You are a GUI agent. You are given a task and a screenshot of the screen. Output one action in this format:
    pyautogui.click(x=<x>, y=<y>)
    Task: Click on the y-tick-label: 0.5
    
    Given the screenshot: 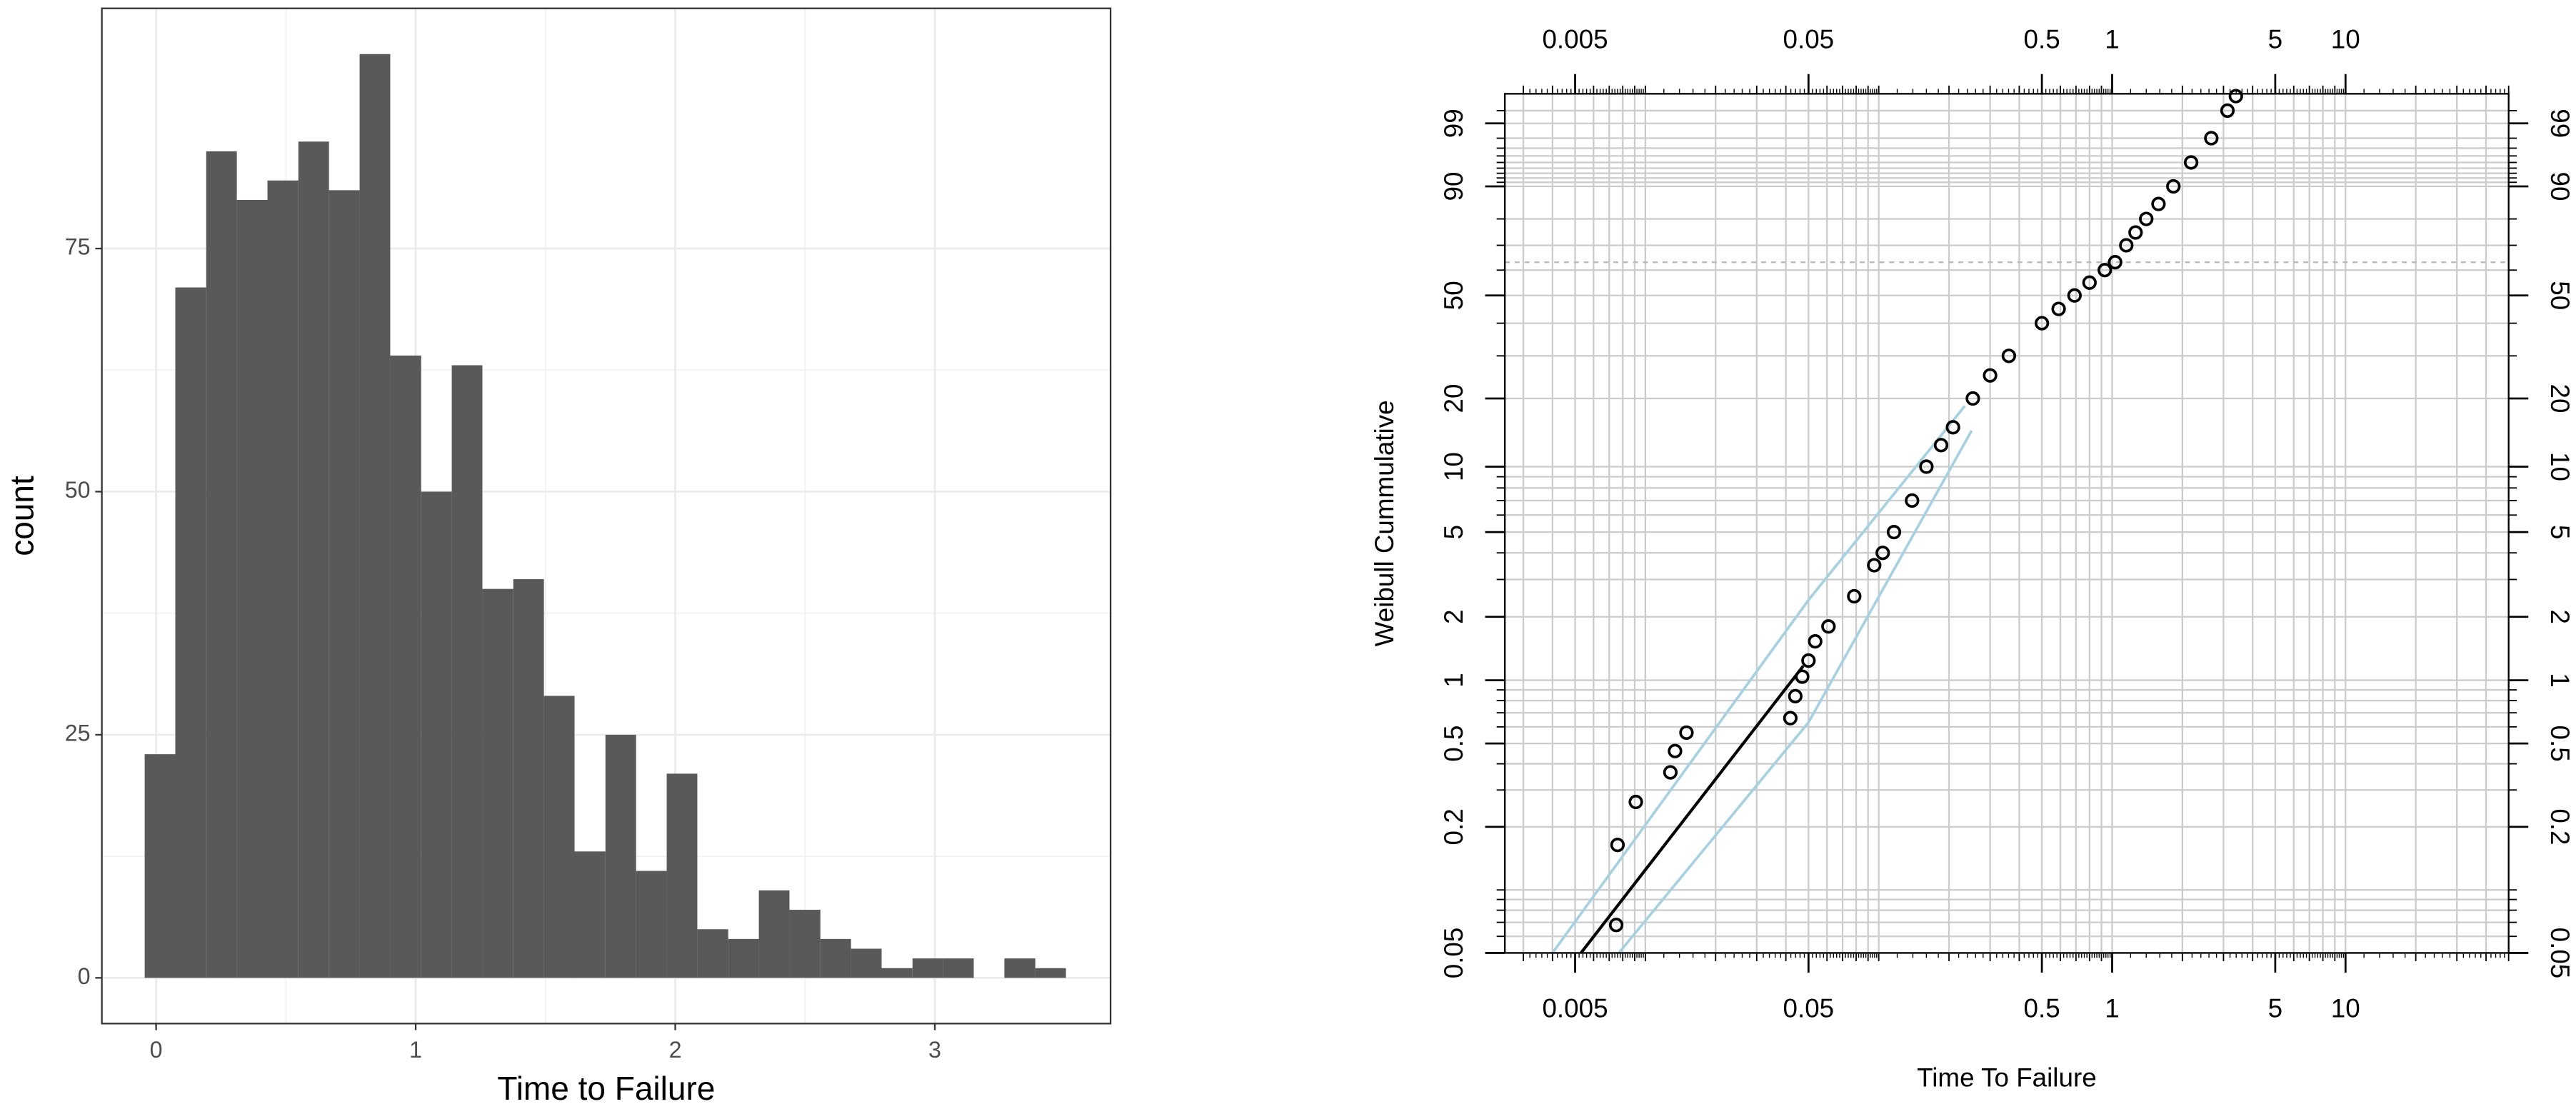 What is the action you would take?
    pyautogui.click(x=1453, y=744)
    